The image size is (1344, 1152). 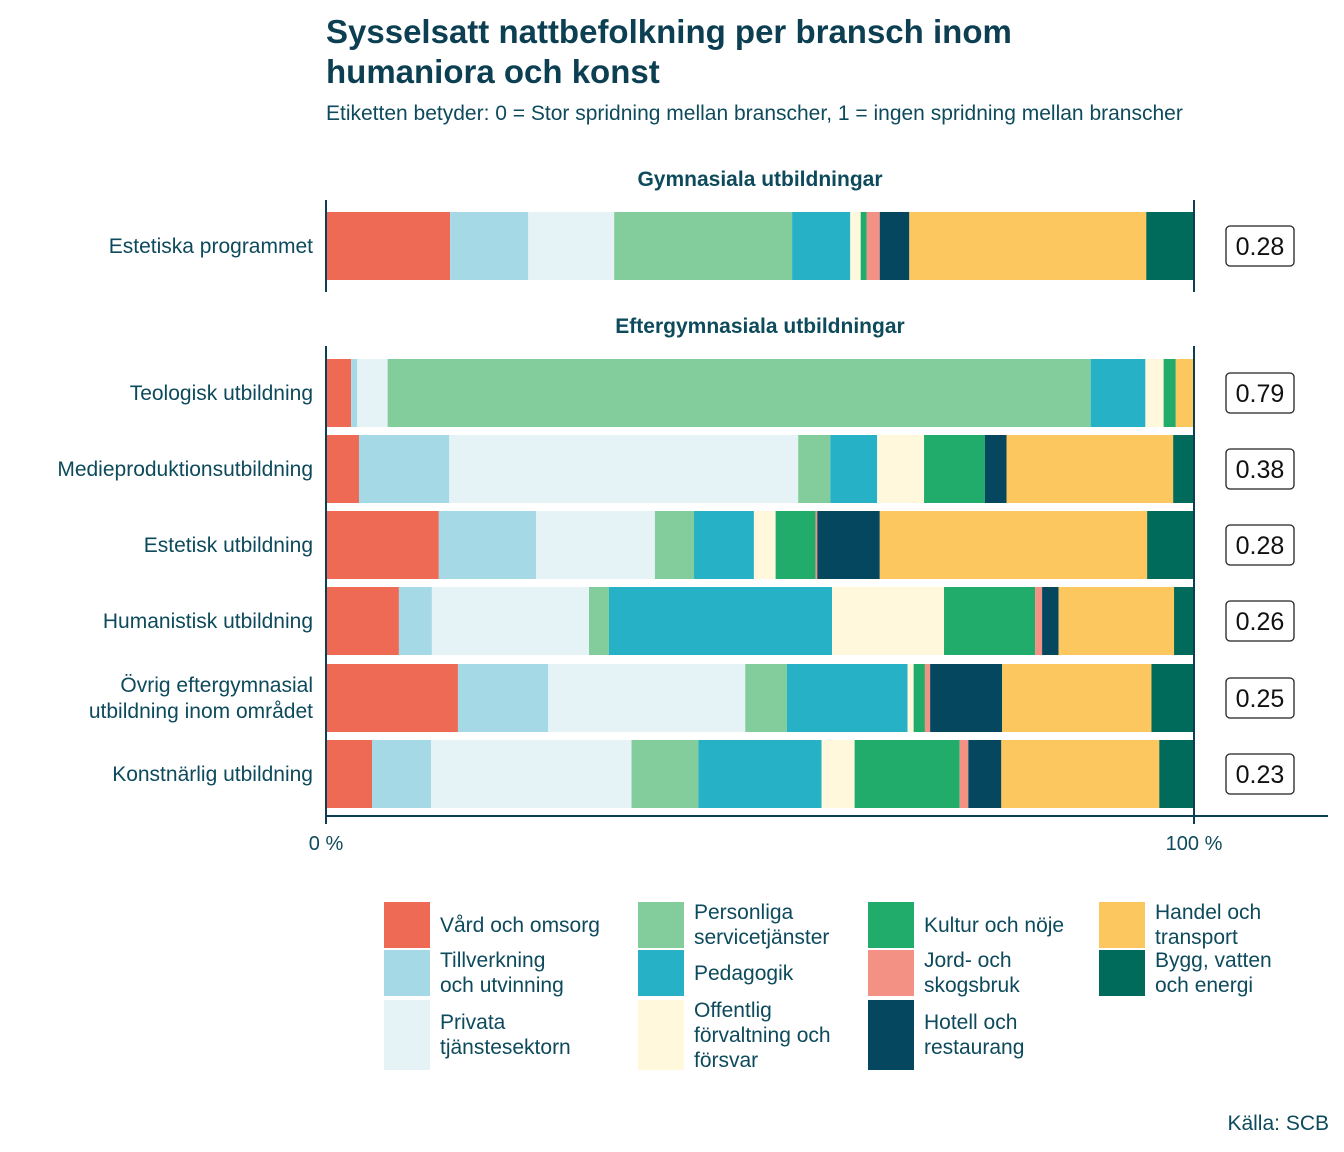 I want to click on legend-label-line: och energi, so click(x=1204, y=985).